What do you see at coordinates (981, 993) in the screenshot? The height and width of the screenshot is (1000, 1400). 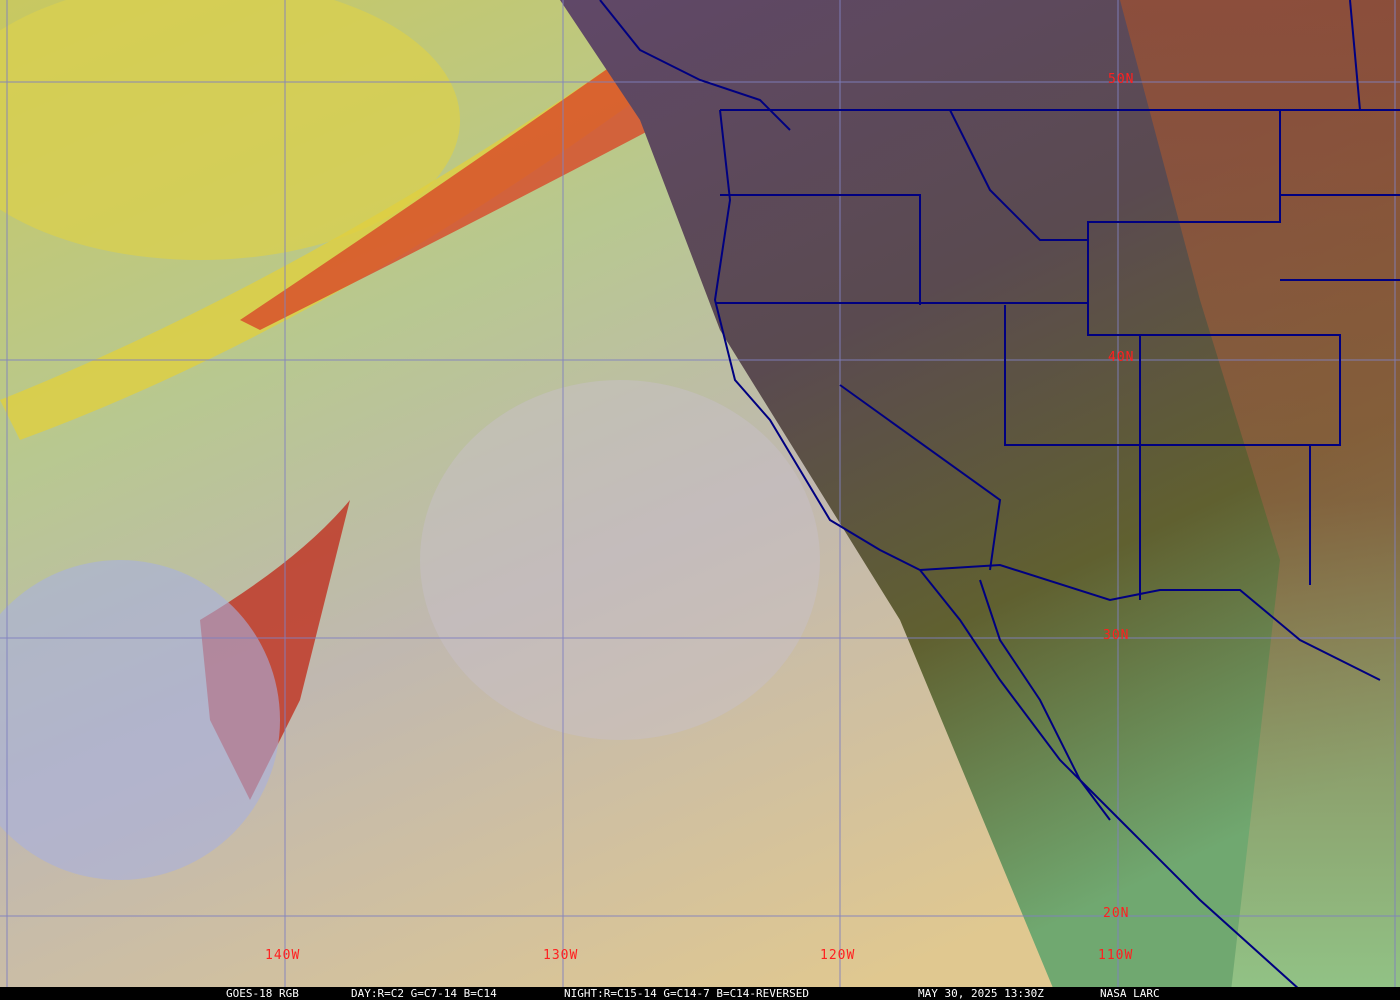 I see `caption-timestamp: MAY 30, 2025 13:30Z` at bounding box center [981, 993].